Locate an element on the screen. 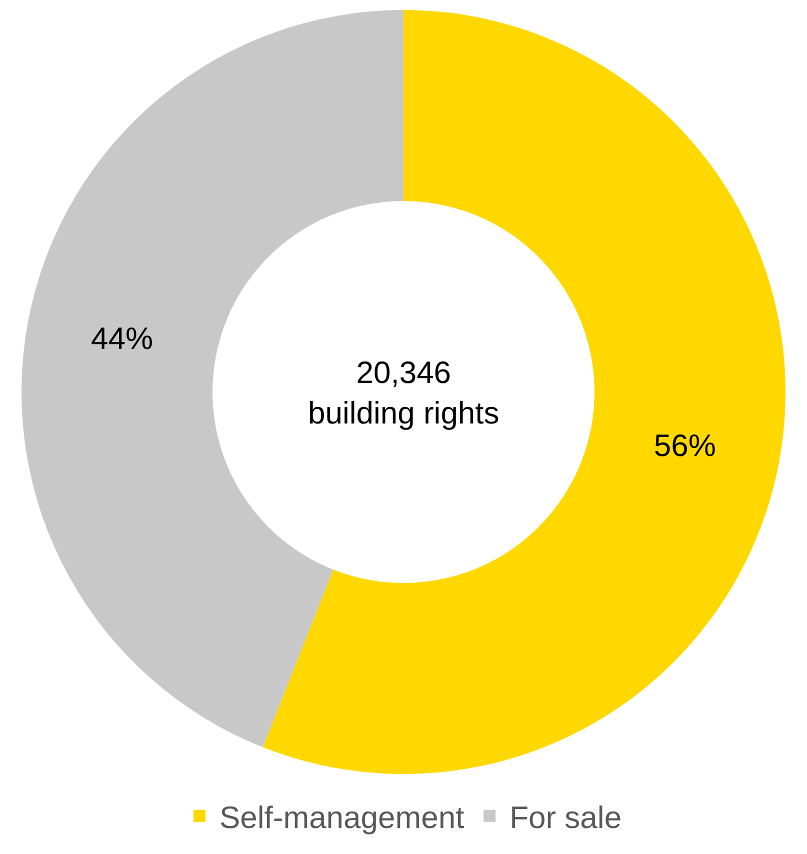  data-label: 44% is located at coordinates (122, 338).